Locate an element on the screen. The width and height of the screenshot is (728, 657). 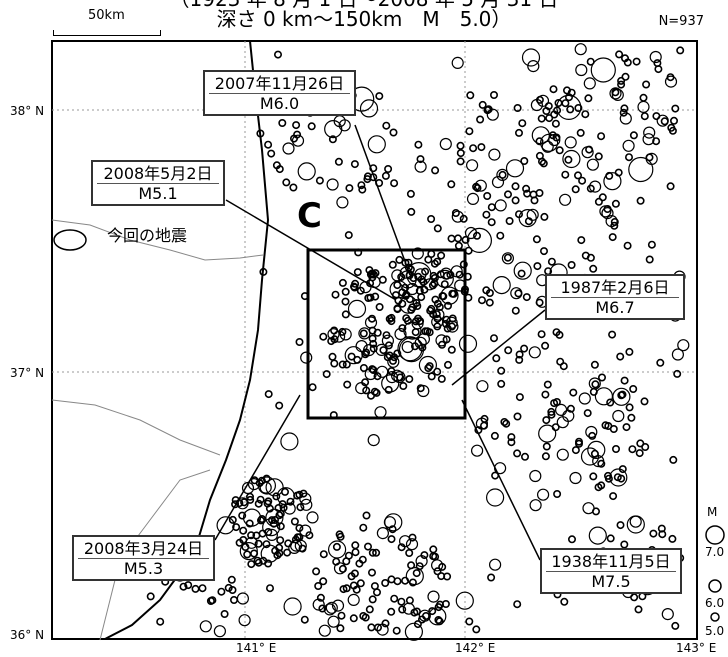
annotation-magnitude: M5.1 is located at coordinates (158, 193).